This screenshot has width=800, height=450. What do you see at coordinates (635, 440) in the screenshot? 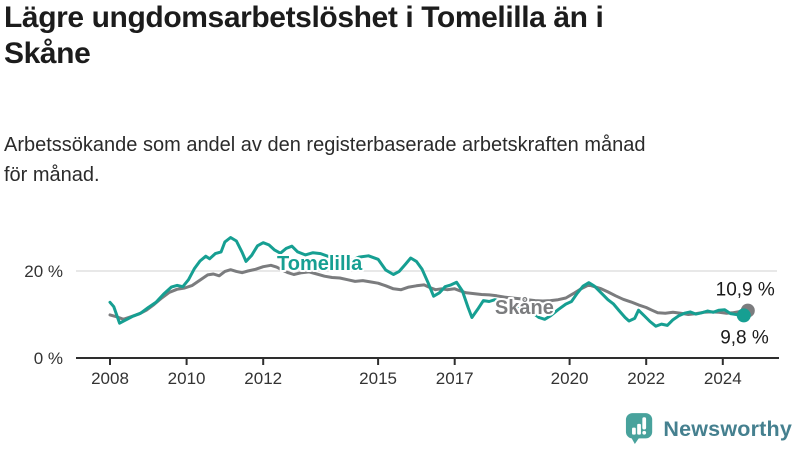
I see `logo-bubble-tail` at bounding box center [635, 440].